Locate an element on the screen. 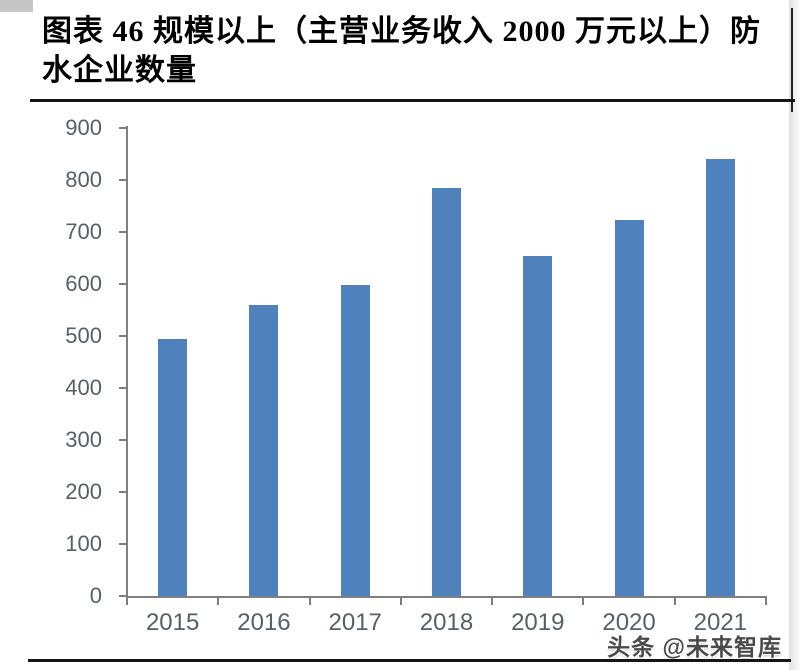 This screenshot has height=670, width=800. figure-title-line1: 图表 46 规模以上（主营业务收入 2000 万元以上）防 is located at coordinates (401, 31).